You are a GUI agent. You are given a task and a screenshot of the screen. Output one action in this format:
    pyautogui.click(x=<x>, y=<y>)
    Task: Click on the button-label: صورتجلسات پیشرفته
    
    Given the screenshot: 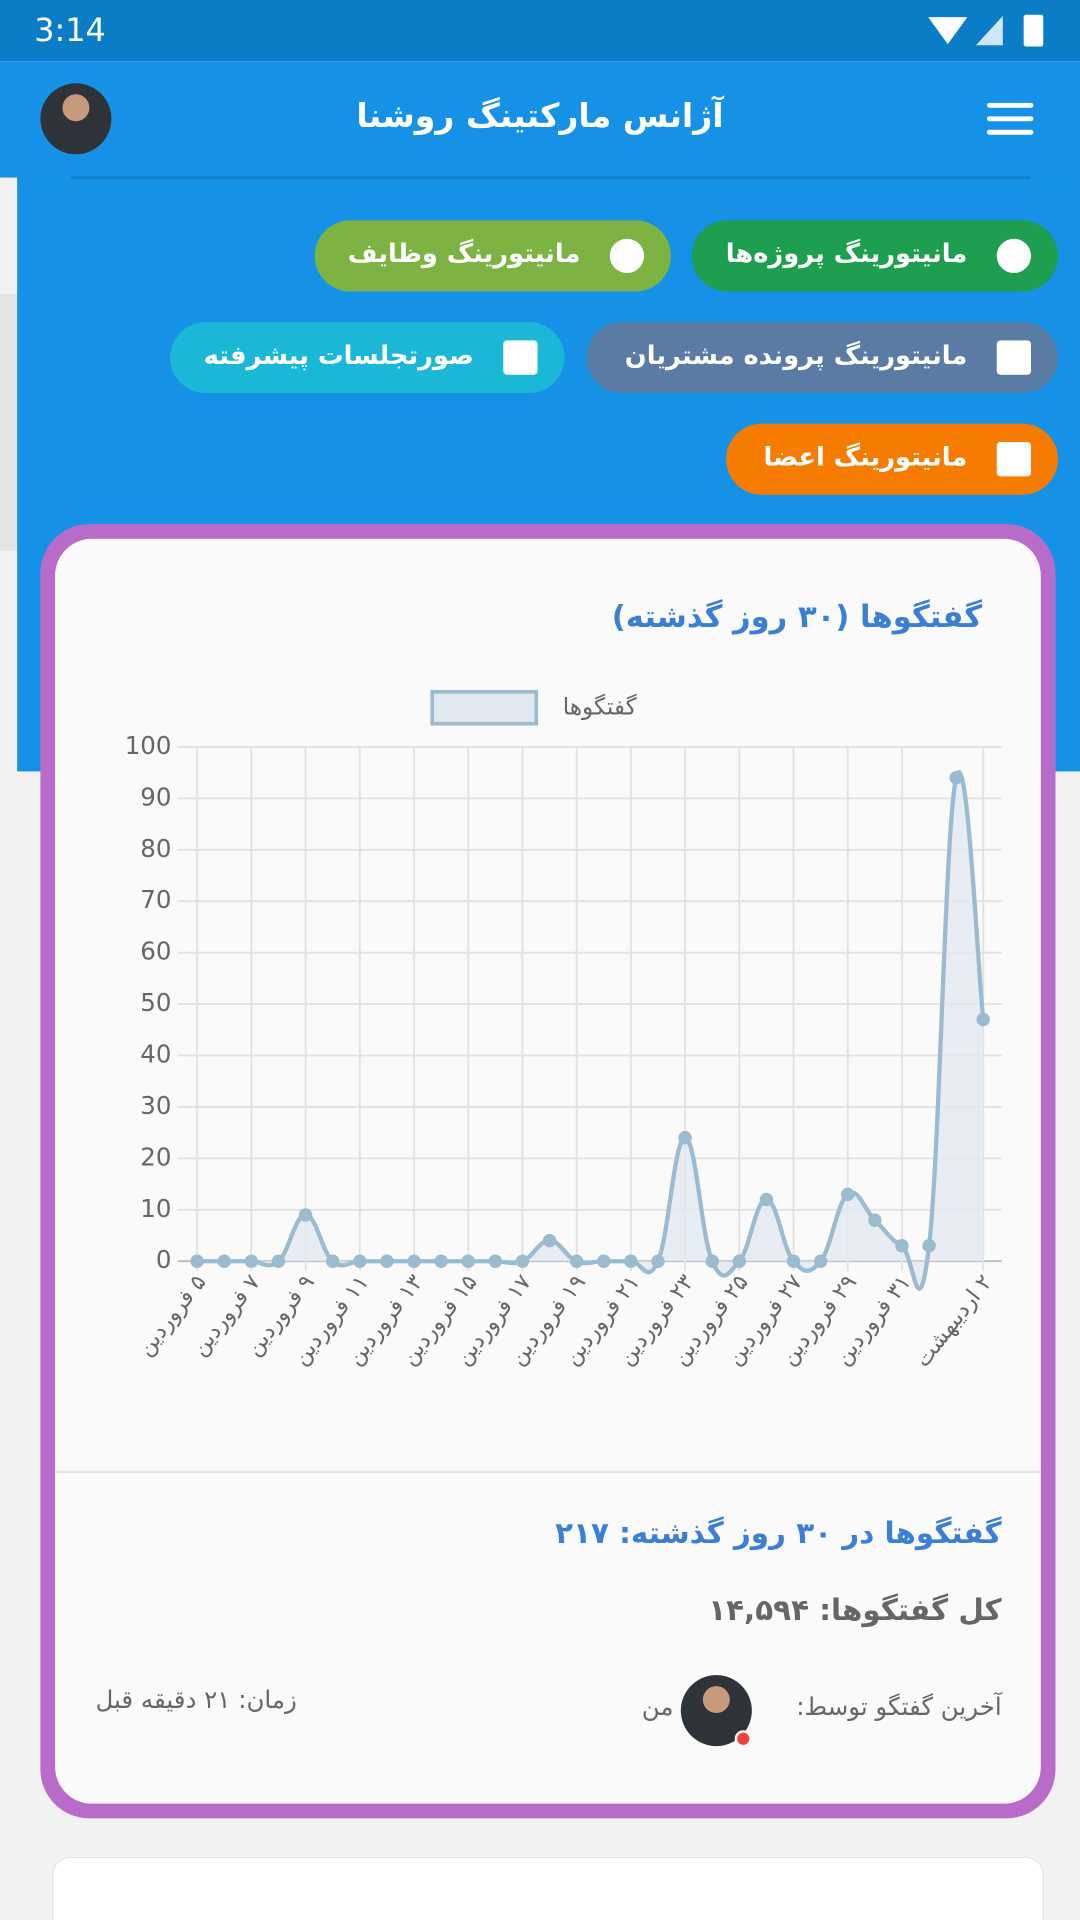 What is the action you would take?
    pyautogui.click(x=339, y=356)
    